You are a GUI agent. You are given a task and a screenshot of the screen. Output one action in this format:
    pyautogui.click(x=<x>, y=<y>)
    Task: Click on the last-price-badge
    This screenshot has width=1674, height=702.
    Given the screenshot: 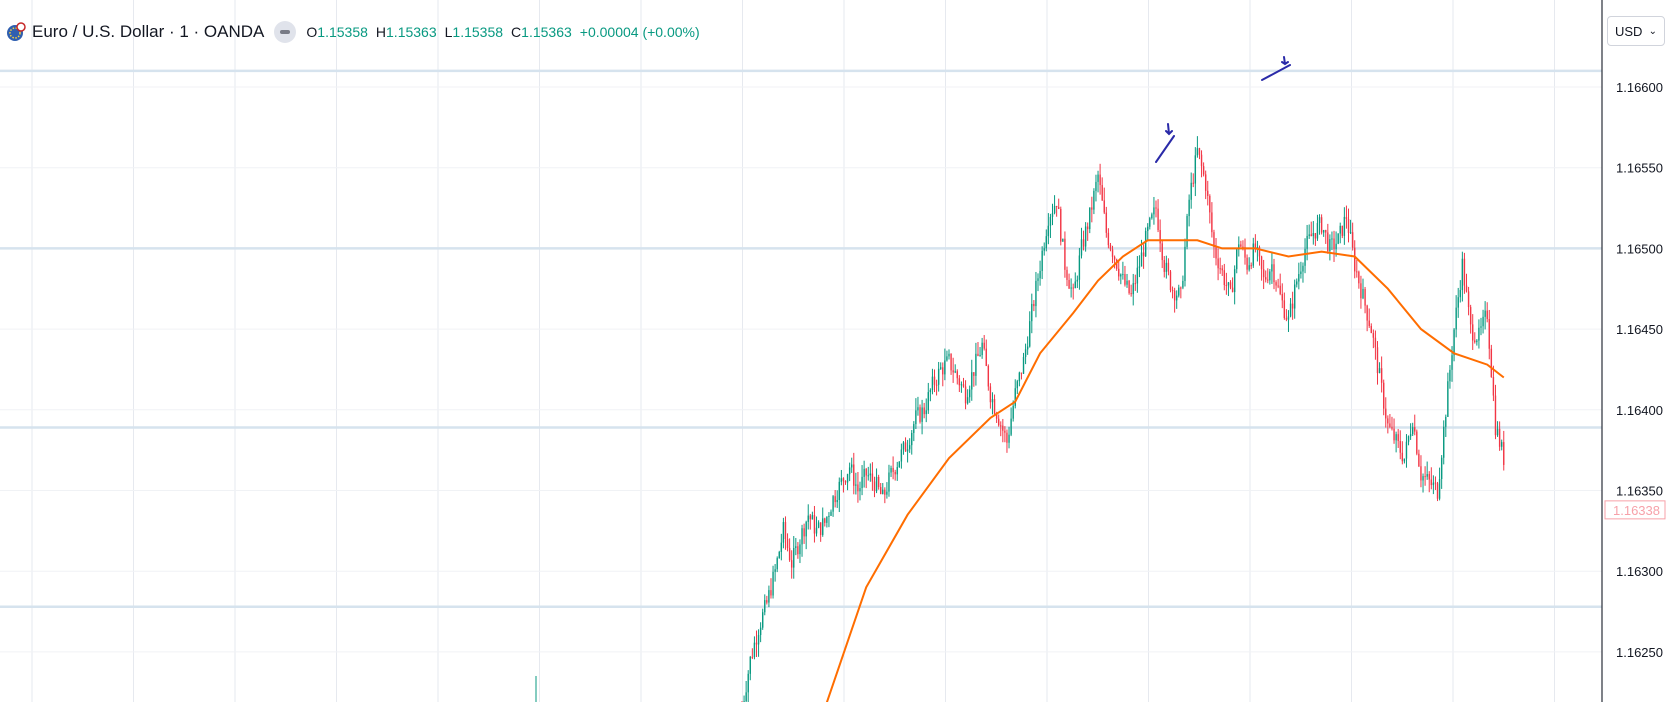 What is the action you would take?
    pyautogui.click(x=1635, y=510)
    